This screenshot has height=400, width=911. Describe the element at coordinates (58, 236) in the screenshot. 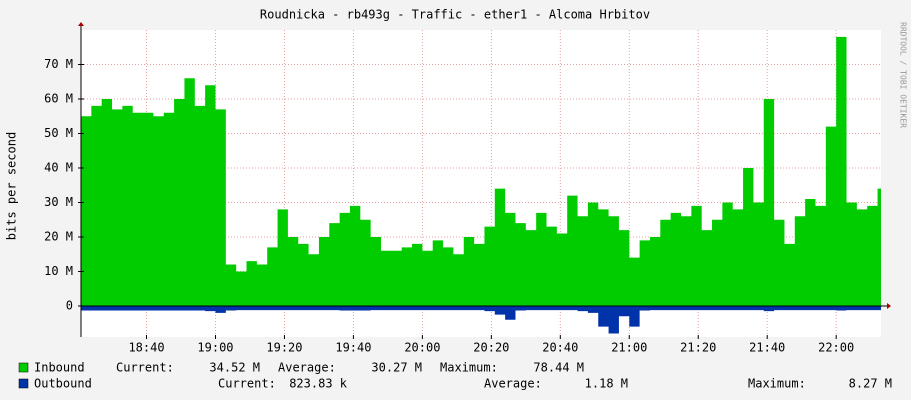

I see `y-tick-label: 20 M` at that location.